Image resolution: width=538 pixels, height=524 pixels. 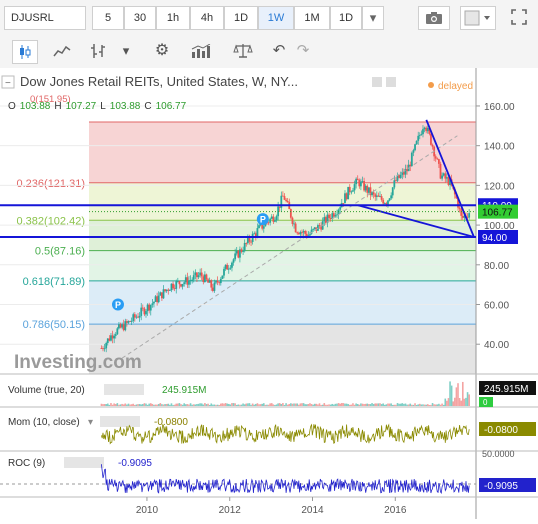 I want to click on redo-icon: ↷, so click(x=303, y=50).